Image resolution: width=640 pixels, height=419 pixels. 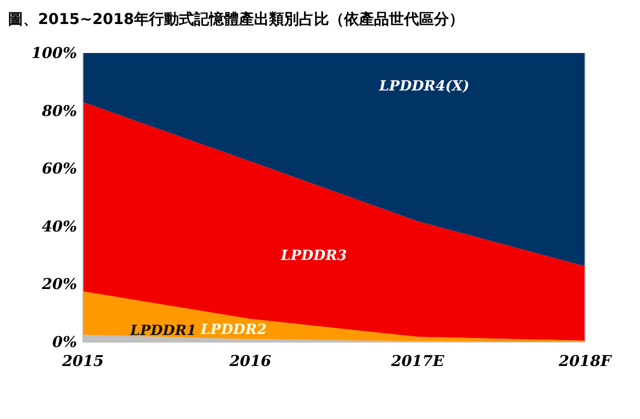 What do you see at coordinates (250, 361) in the screenshot?
I see `x-tick-label: 2016` at bounding box center [250, 361].